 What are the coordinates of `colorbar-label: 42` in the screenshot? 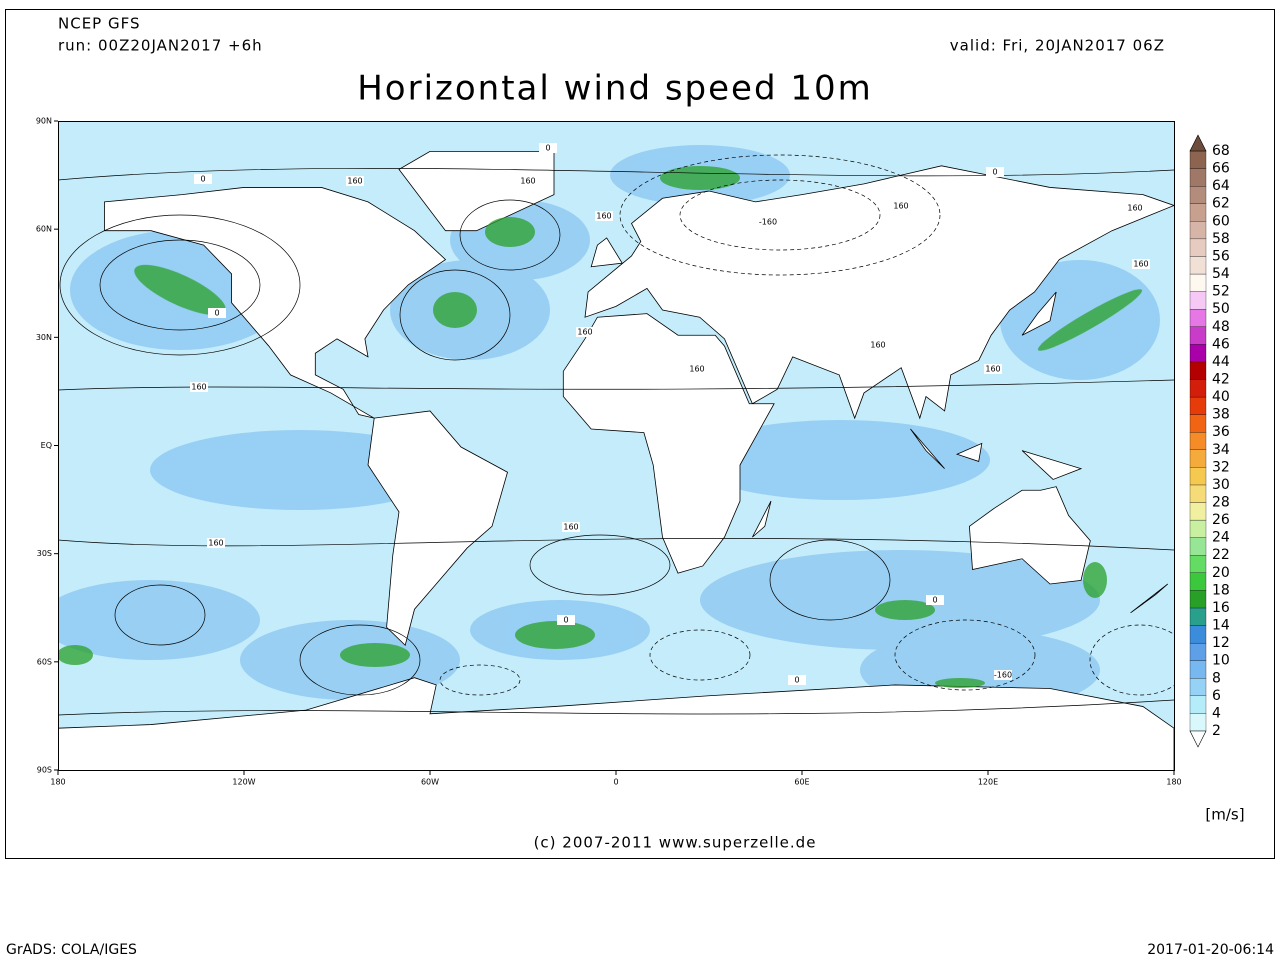 It's located at (1221, 379).